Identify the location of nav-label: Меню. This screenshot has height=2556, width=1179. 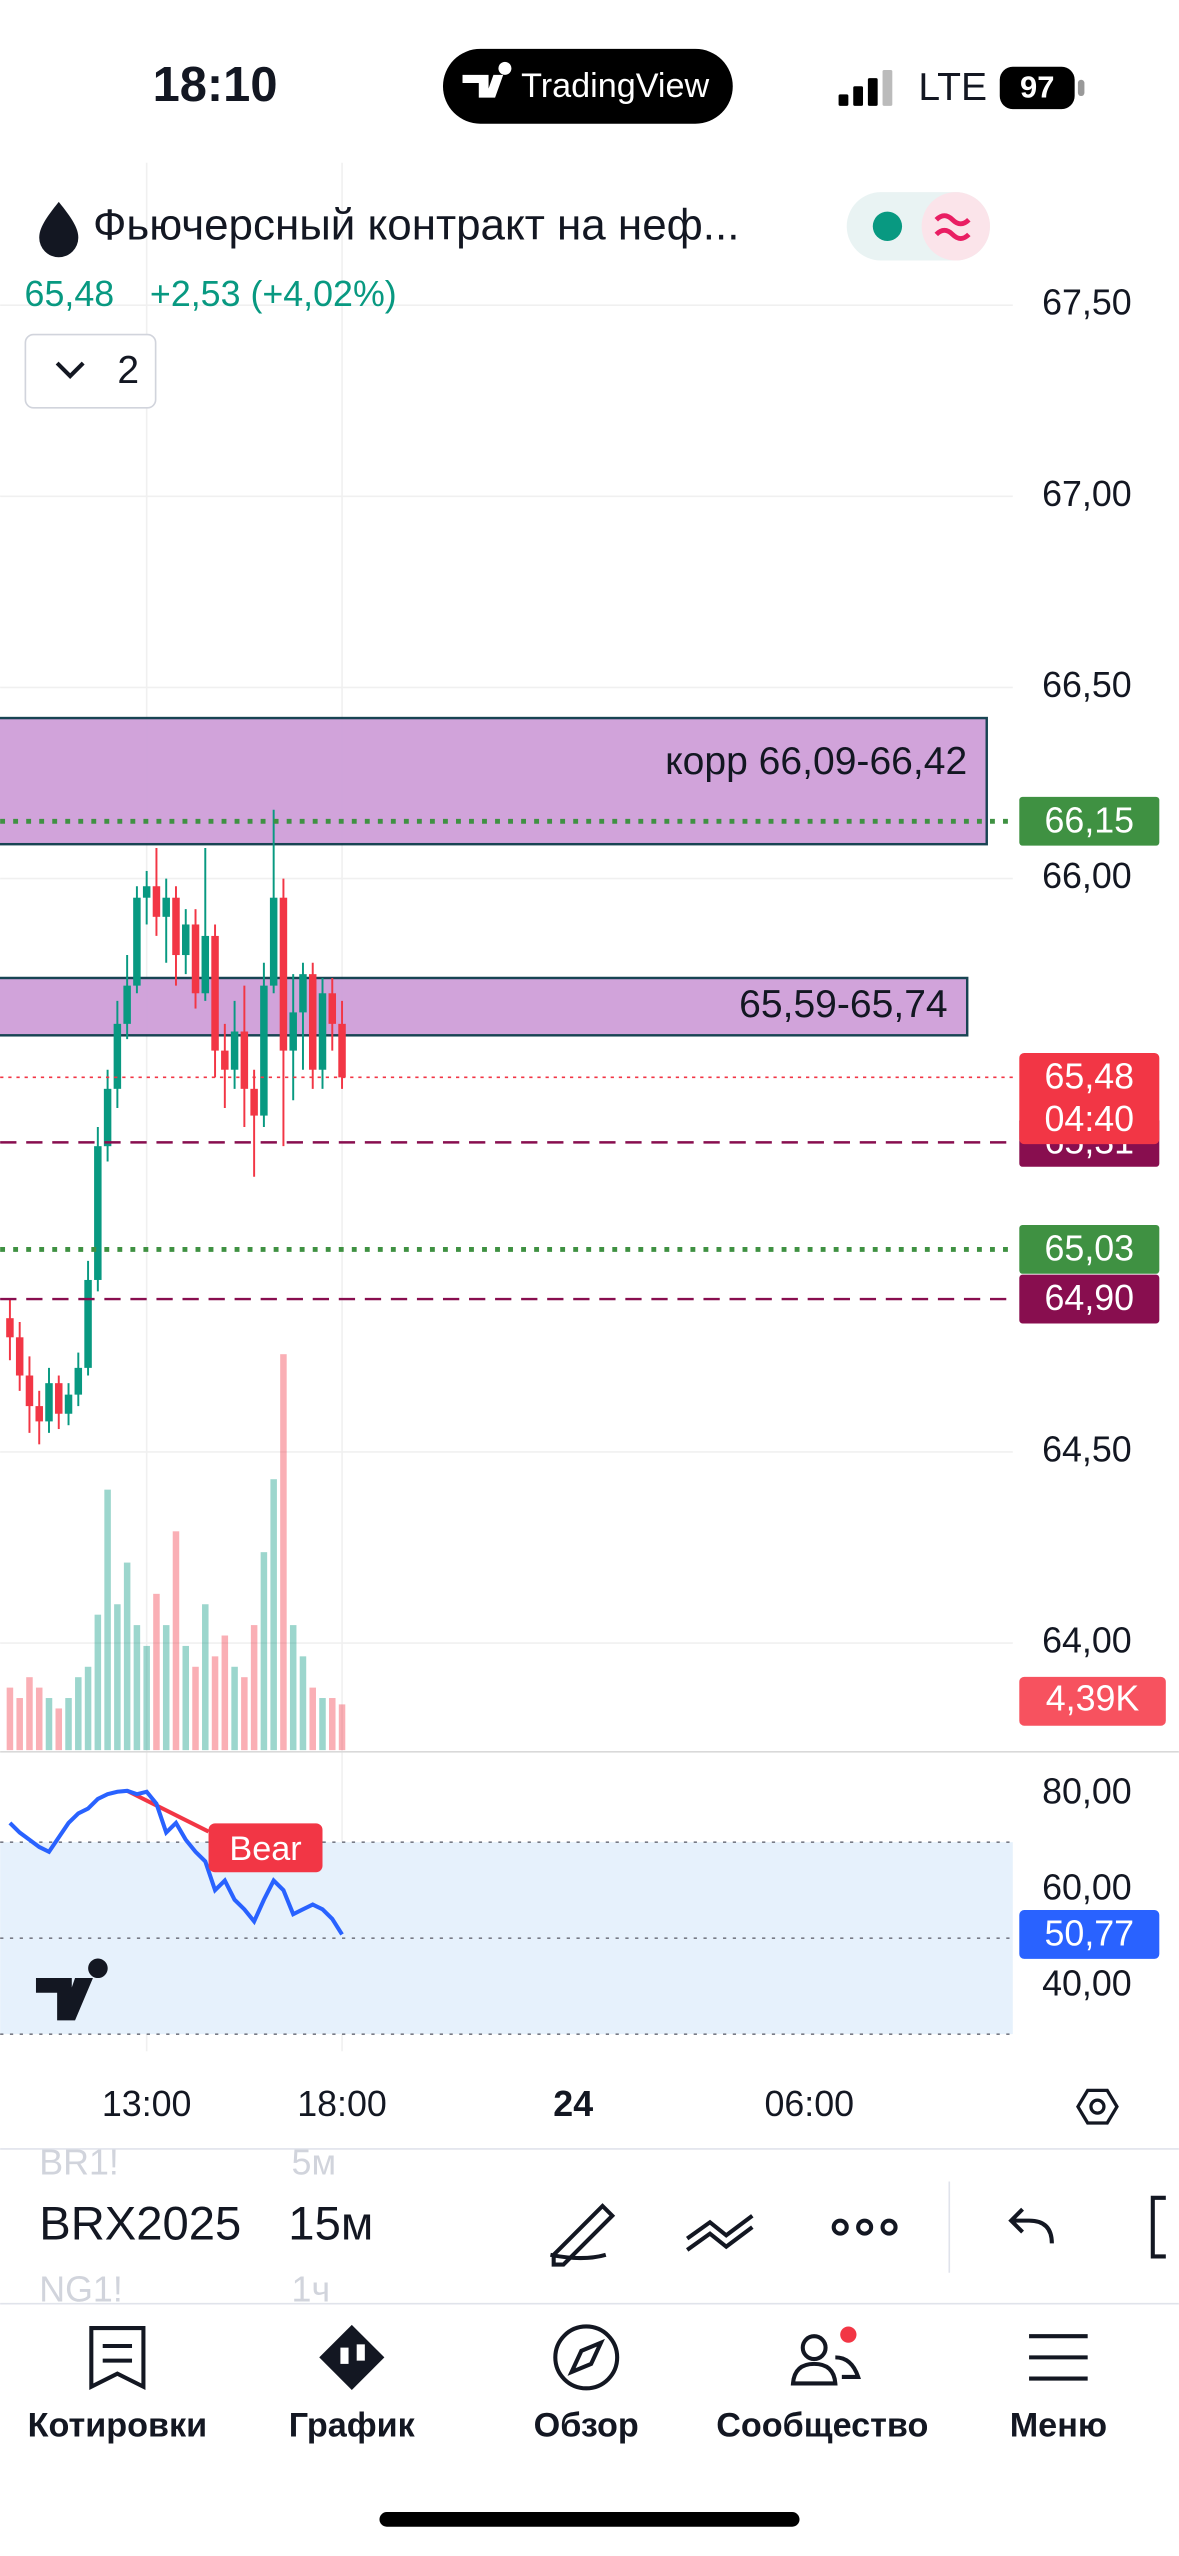
(1058, 2425).